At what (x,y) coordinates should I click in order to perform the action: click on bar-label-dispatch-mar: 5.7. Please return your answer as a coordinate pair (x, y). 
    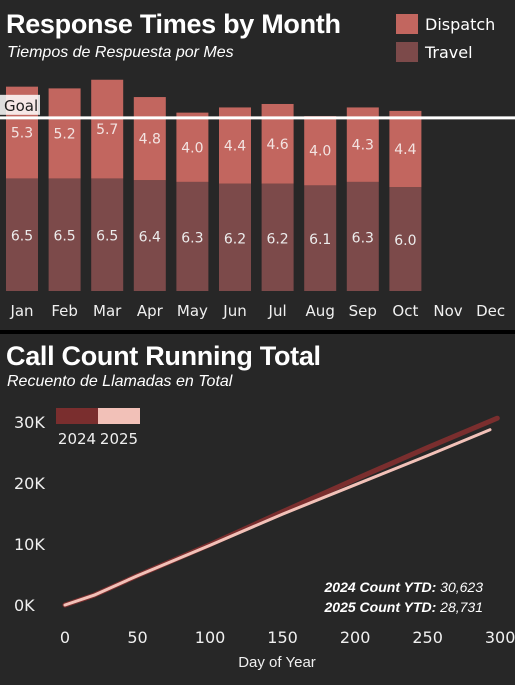
    Looking at the image, I should click on (107, 130).